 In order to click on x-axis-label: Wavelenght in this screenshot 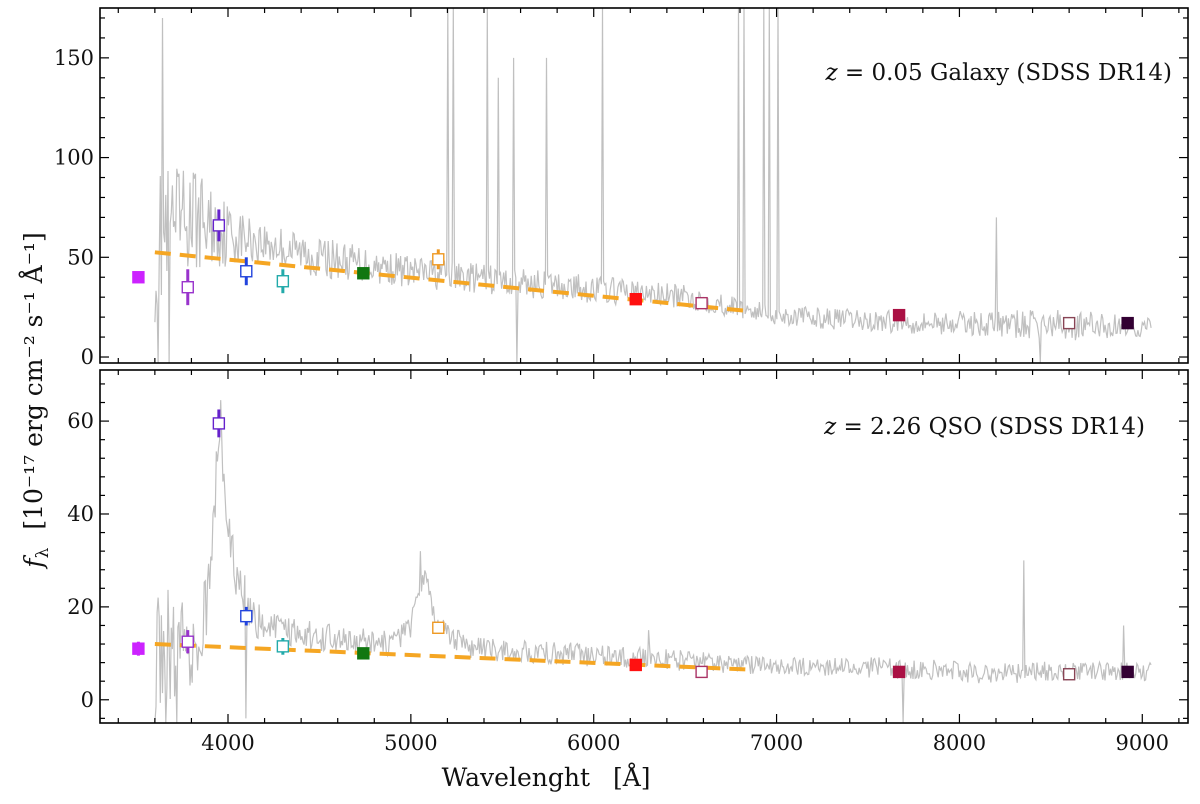, I will do `click(516, 777)`.